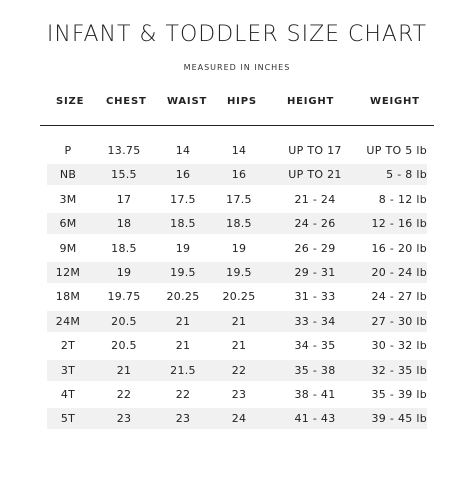 The width and height of the screenshot is (474, 499). Describe the element at coordinates (183, 272) in the screenshot. I see `cell-waist: 19.5` at that location.